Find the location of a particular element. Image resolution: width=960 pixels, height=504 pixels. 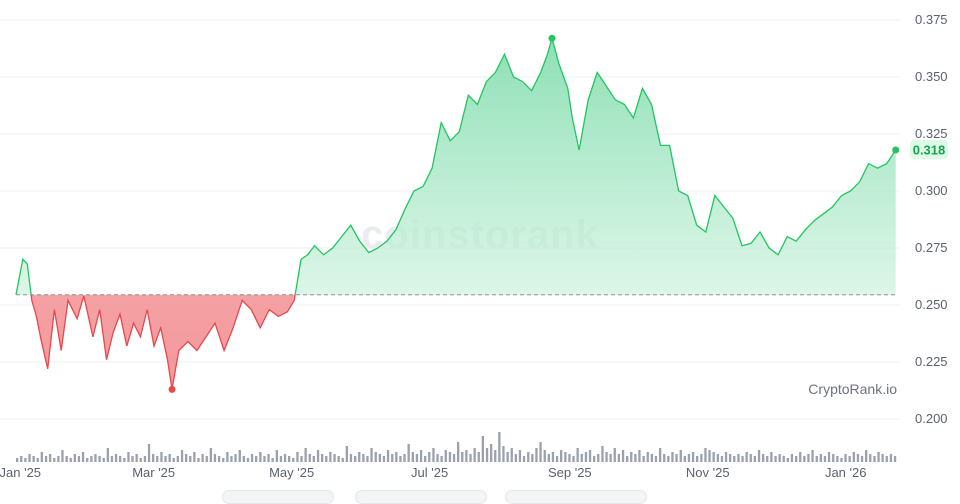

y-tick-label: 0.225 is located at coordinates (931, 361).